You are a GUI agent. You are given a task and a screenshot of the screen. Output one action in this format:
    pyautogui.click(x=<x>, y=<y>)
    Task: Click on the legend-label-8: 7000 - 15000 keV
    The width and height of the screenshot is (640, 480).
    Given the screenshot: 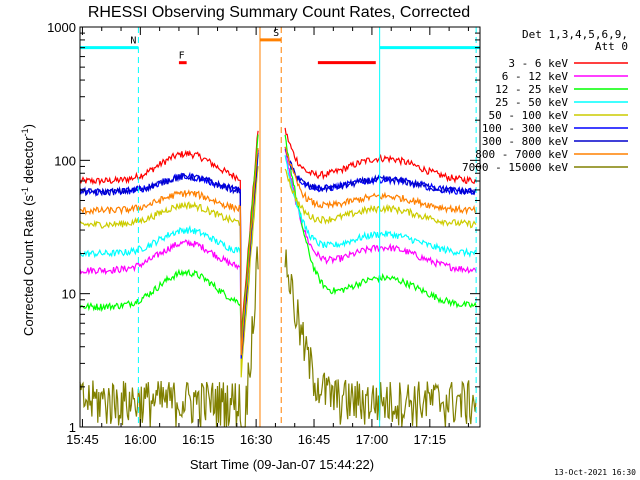 What is the action you would take?
    pyautogui.click(x=515, y=167)
    